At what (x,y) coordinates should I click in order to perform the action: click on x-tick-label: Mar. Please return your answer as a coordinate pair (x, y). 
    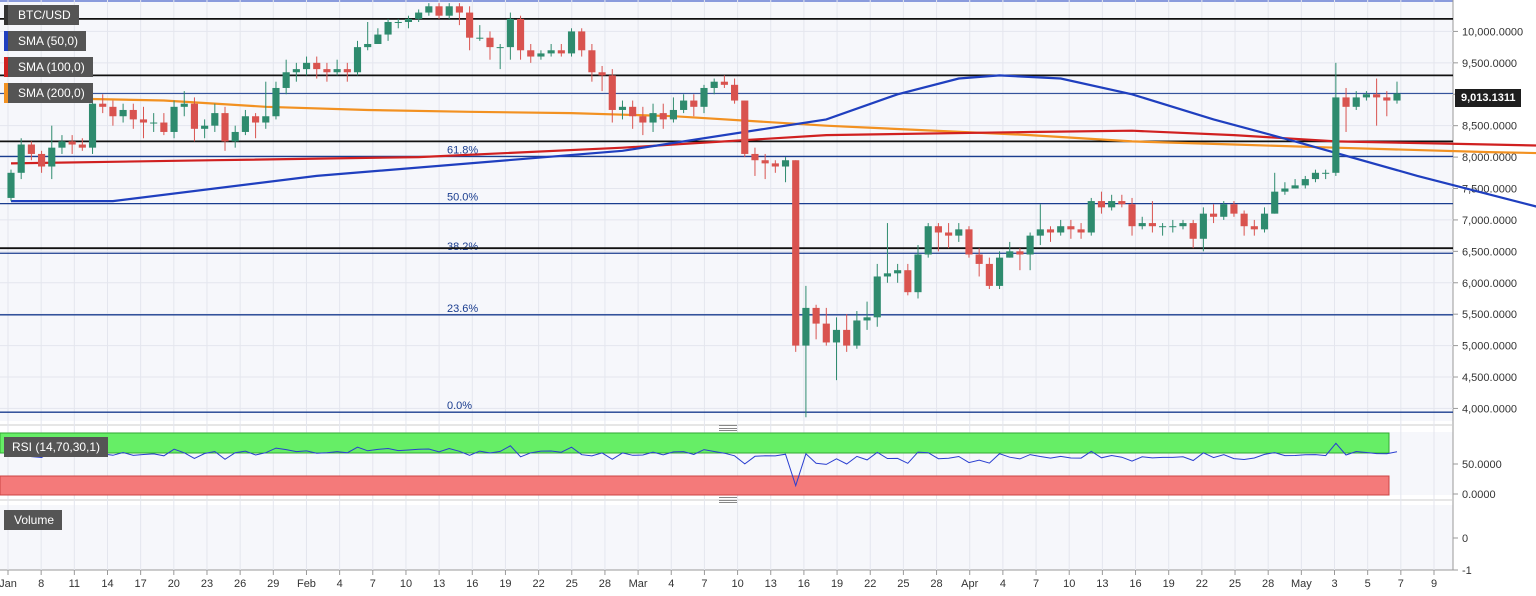
    Looking at the image, I should click on (638, 584).